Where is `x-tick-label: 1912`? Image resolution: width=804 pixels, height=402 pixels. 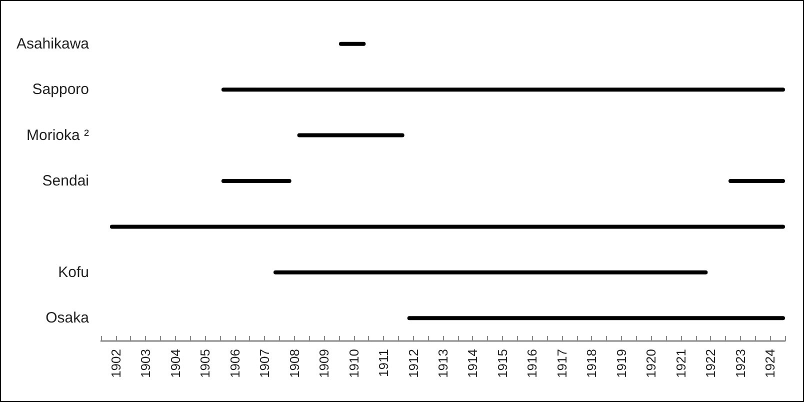
x-tick-label: 1912 is located at coordinates (413, 363).